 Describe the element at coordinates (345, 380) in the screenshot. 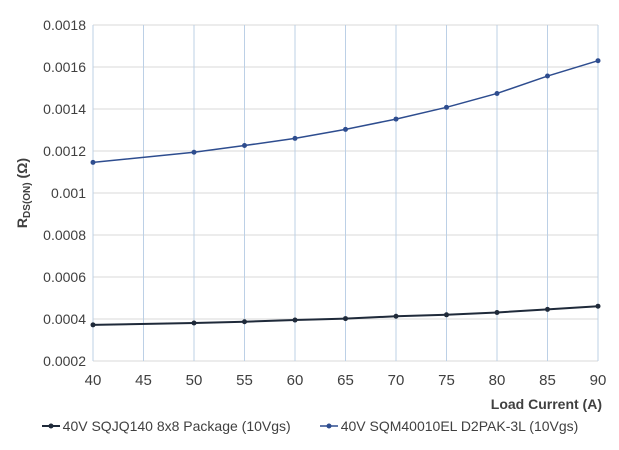

I see `x-tick-label: 65` at that location.